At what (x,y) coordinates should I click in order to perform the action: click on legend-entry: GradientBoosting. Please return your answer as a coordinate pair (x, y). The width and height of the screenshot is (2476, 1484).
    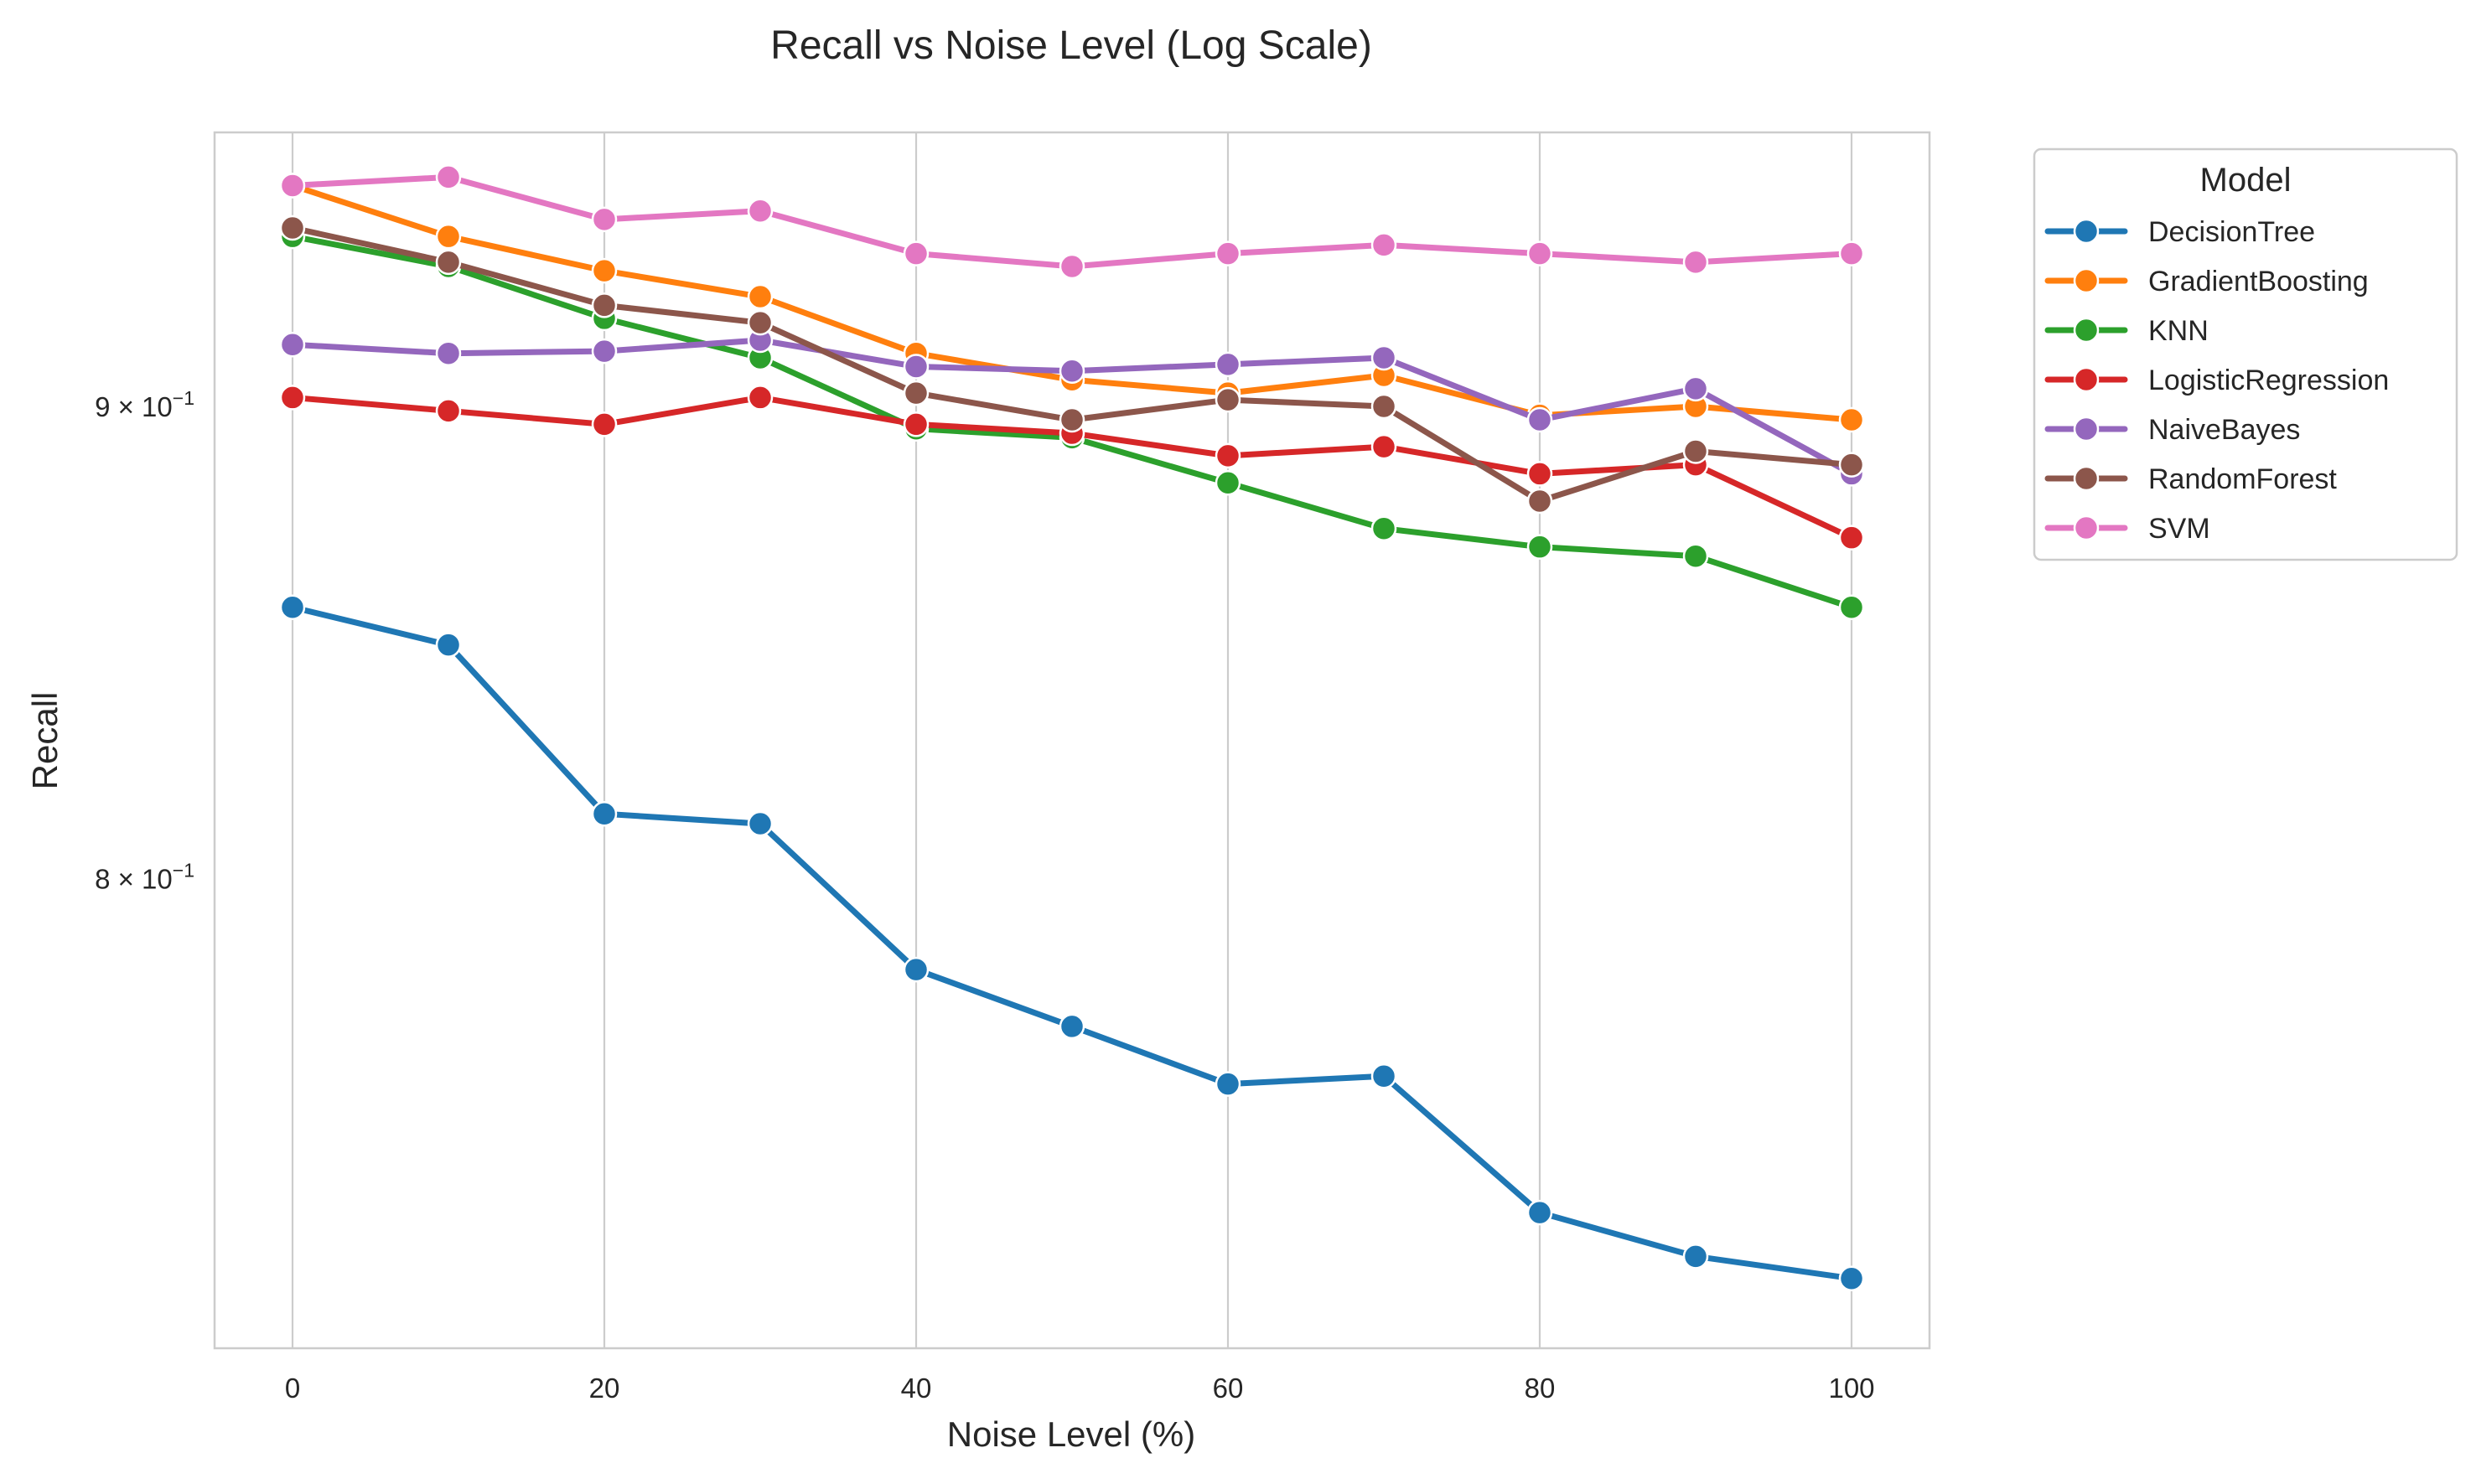
    Looking at the image, I should click on (2206, 282).